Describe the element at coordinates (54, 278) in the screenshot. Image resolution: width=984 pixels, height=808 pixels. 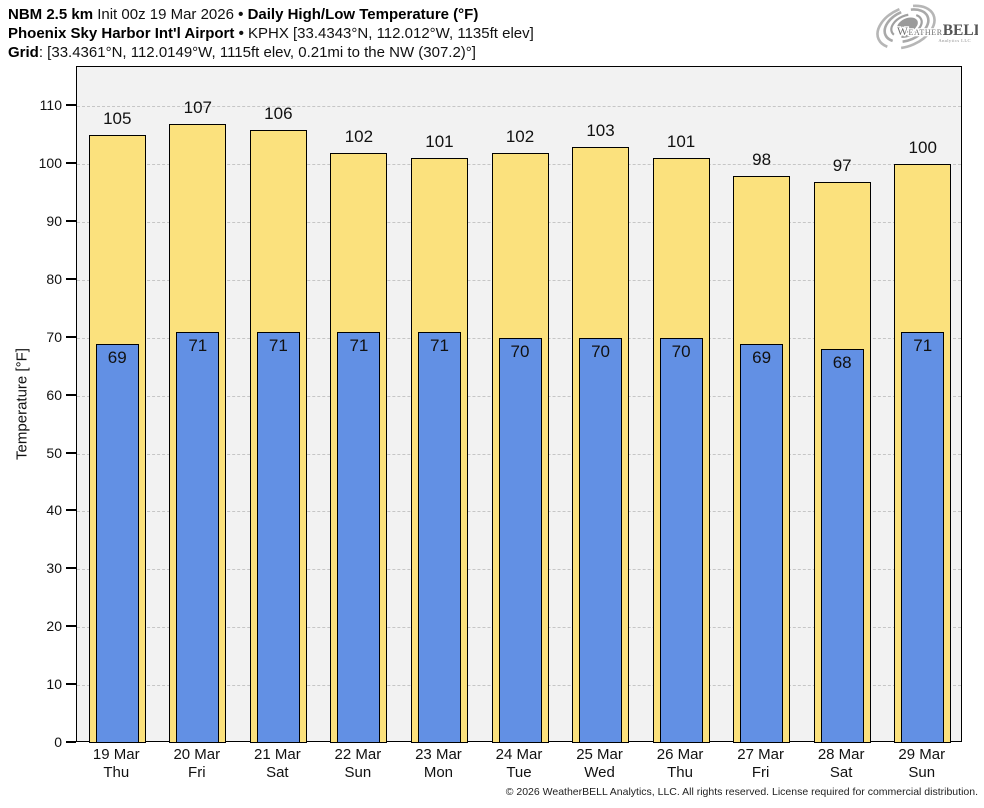
I see `y-tick-label-80: 80` at that location.